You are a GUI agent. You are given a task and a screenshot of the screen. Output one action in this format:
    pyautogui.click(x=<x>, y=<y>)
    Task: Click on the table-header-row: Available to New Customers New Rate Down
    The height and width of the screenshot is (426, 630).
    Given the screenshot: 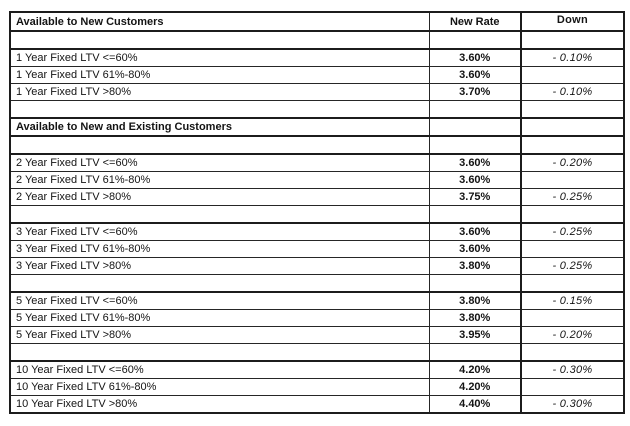 What is the action you would take?
    pyautogui.click(x=317, y=22)
    